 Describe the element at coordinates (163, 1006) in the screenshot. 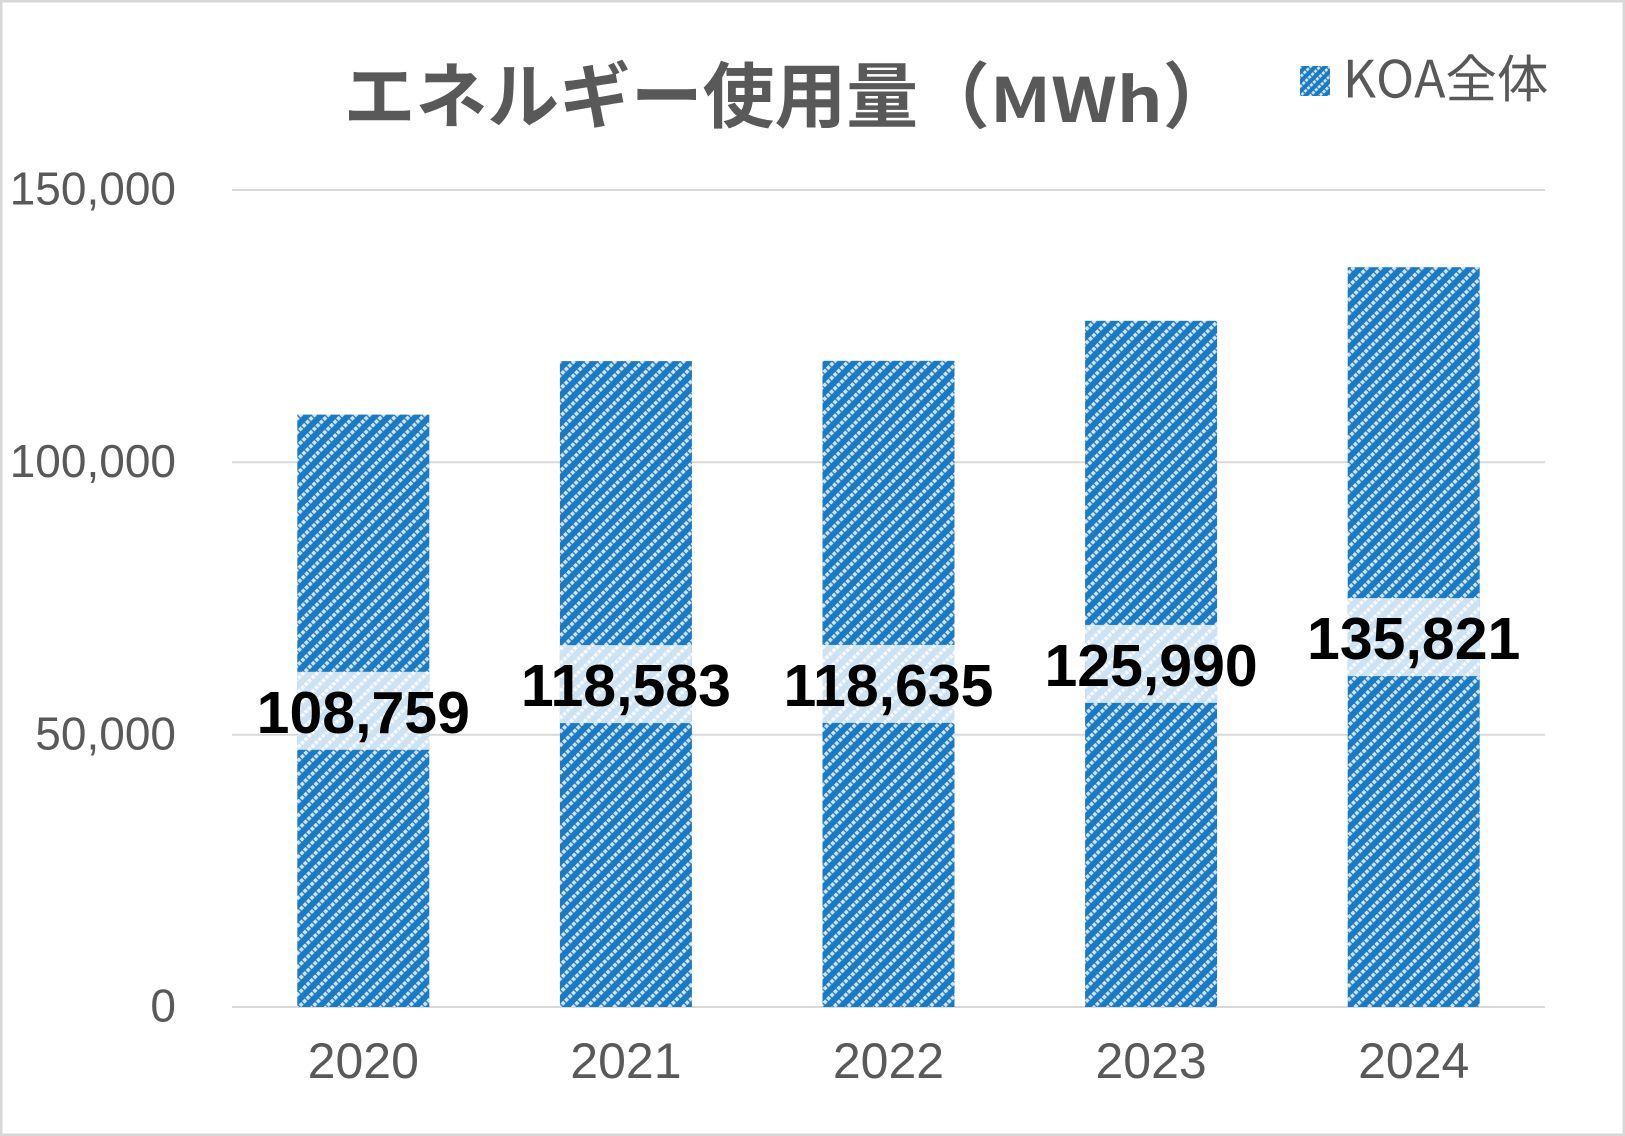

I see `svg-text: 0` at that location.